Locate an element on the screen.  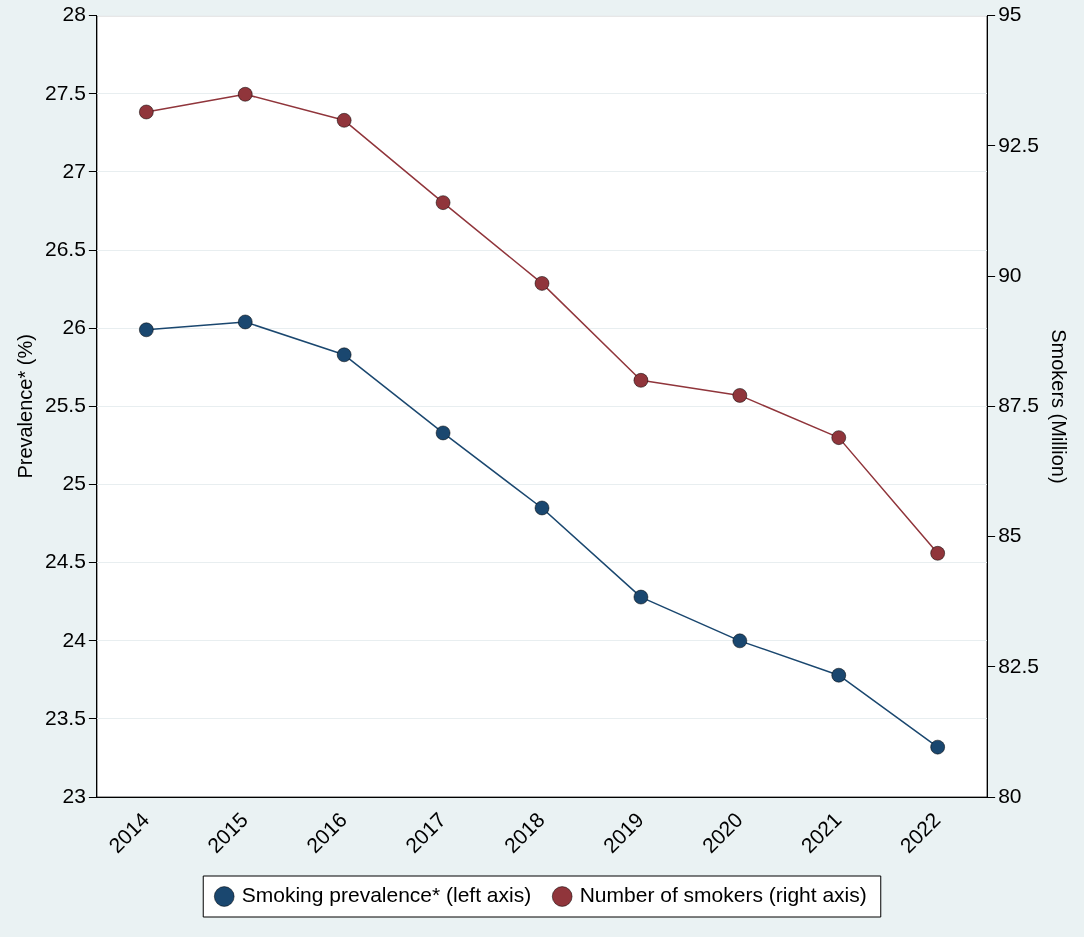
y-tick-label: 23.5 is located at coordinates (65, 717).